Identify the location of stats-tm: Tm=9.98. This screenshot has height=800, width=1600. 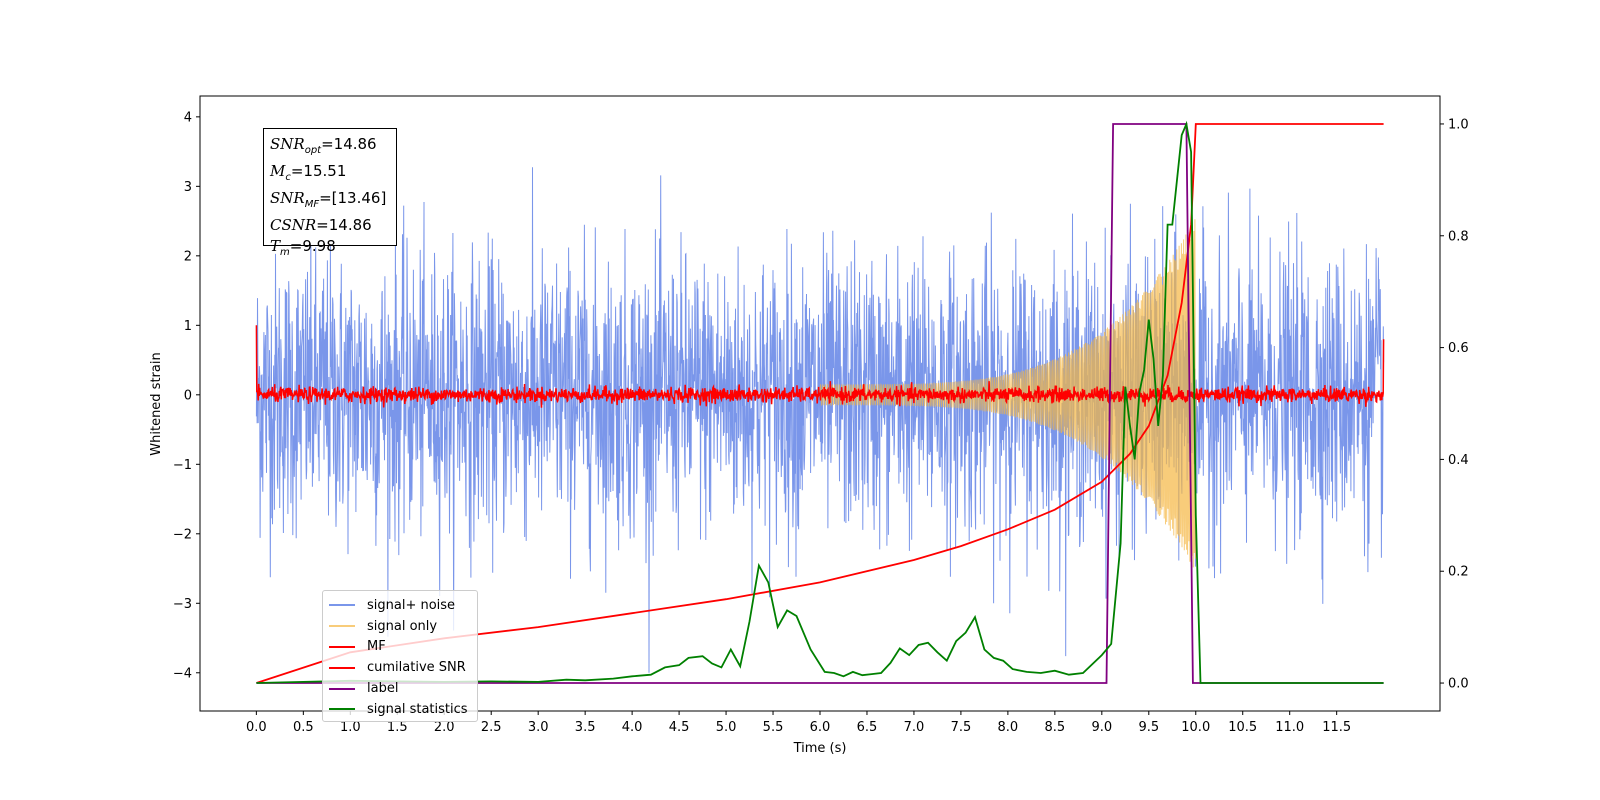
(303, 247).